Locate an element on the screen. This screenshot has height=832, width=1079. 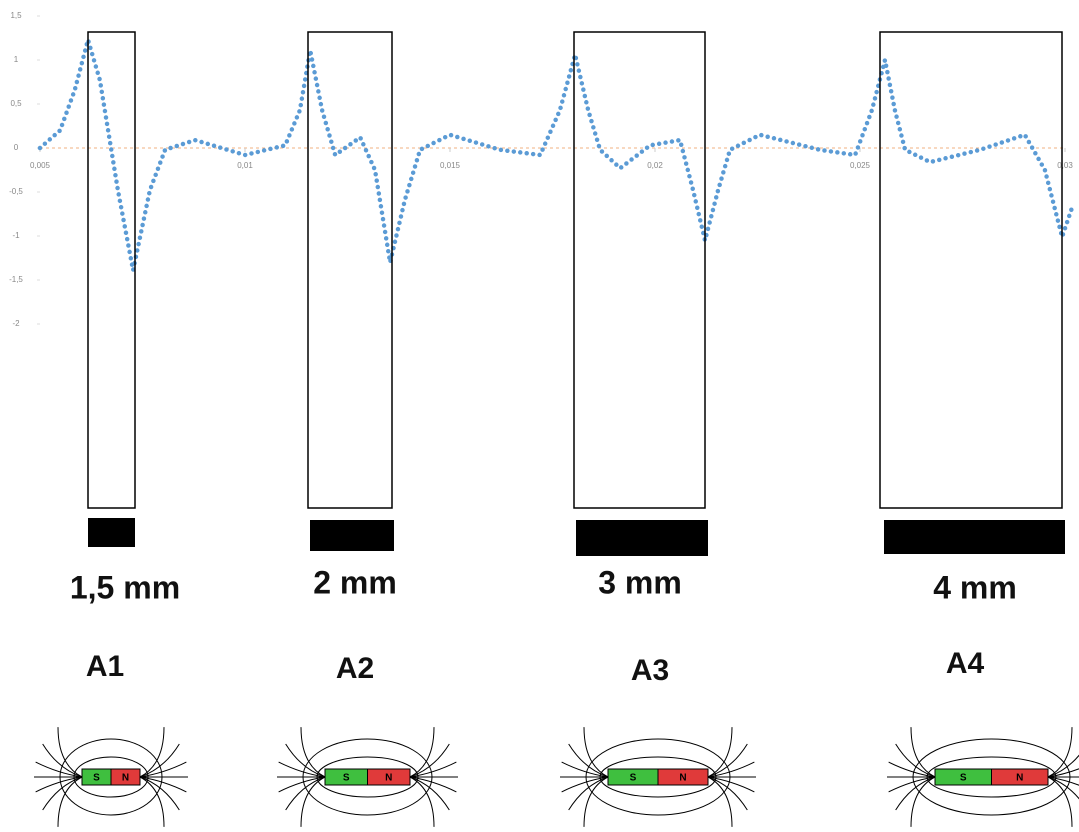
x-tick-label: 0,015 is located at coordinates (450, 165).